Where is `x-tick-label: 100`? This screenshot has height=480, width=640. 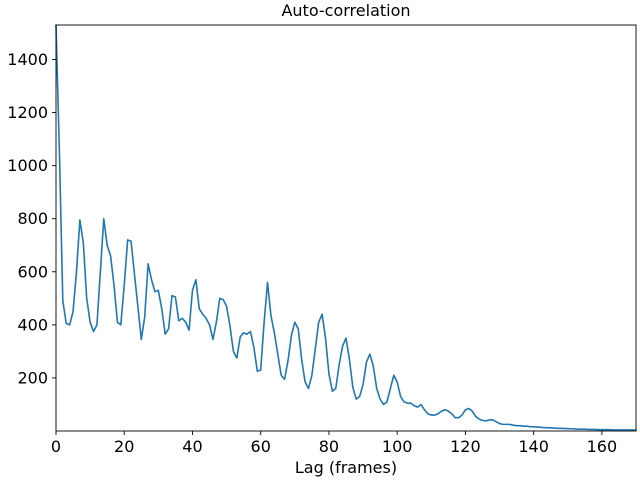
x-tick-label: 100 is located at coordinates (397, 446).